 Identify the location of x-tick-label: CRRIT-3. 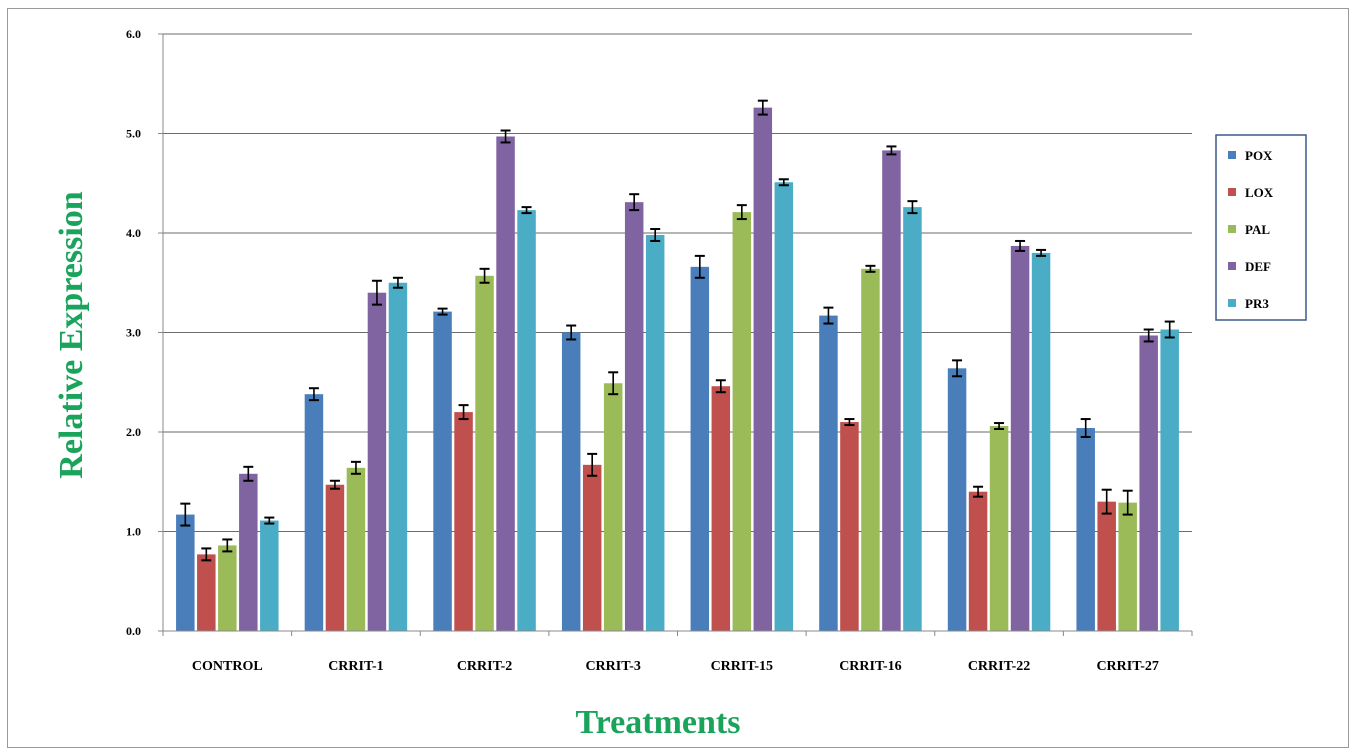
(613, 666).